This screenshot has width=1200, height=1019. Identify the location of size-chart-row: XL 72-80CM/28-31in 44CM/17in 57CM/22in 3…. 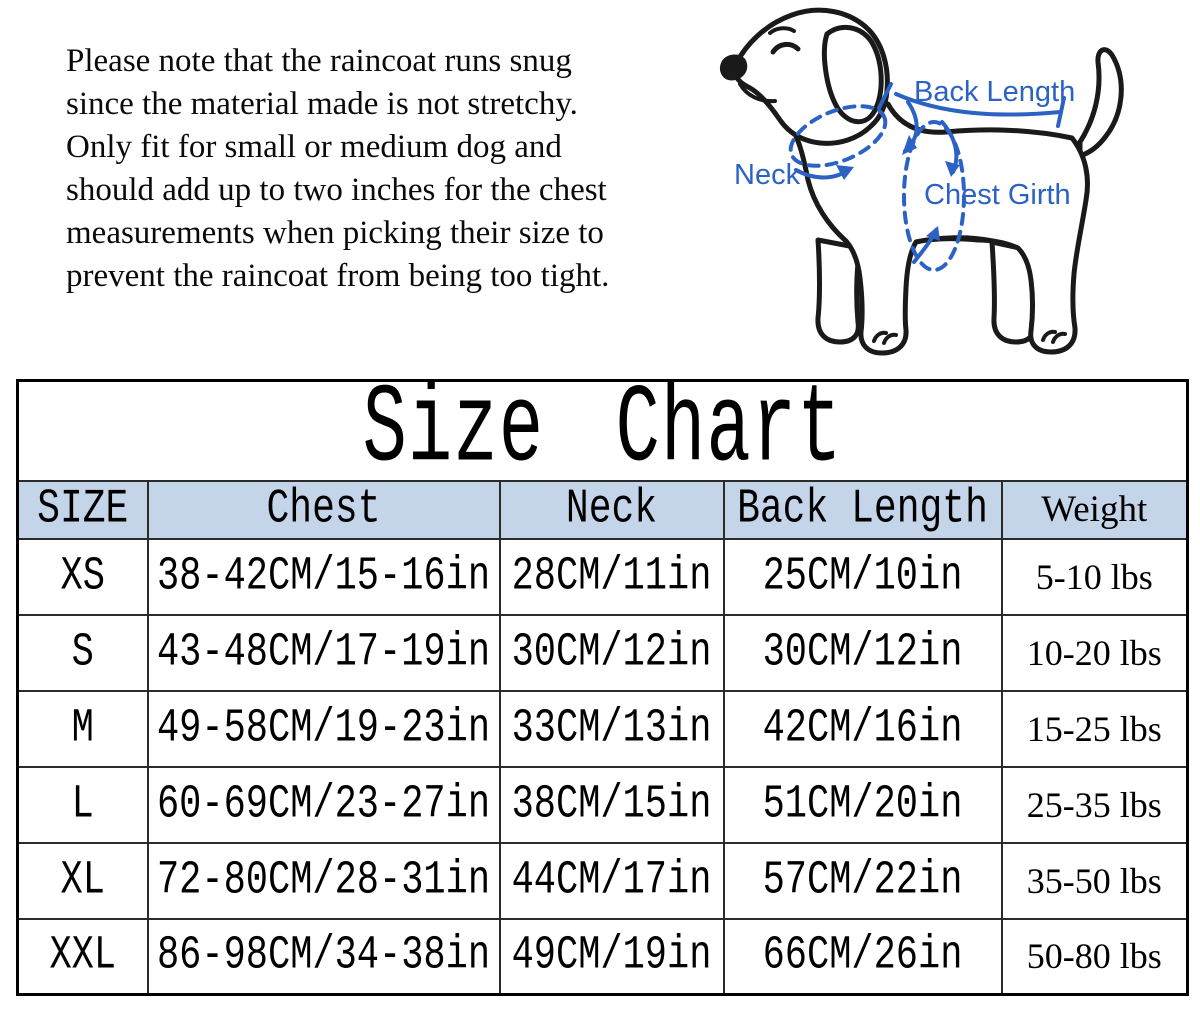
(602, 880).